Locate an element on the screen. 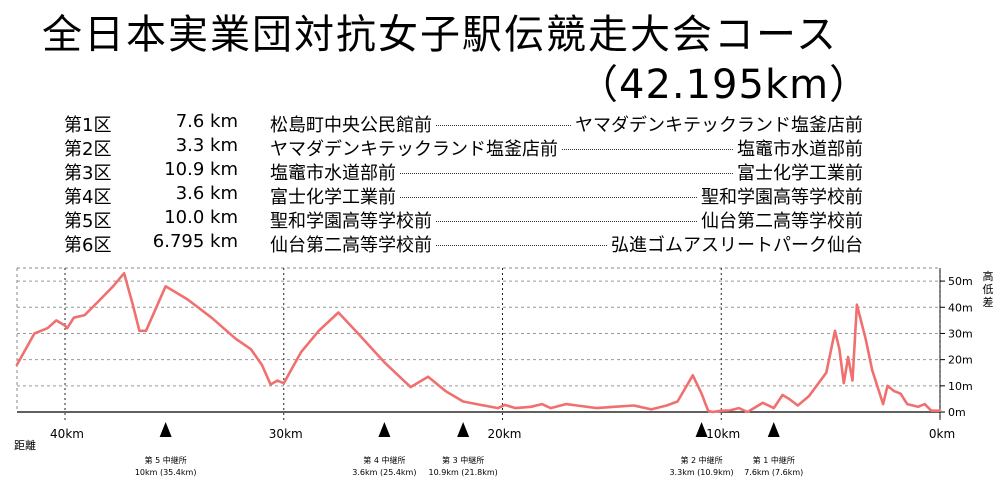 This screenshot has width=1000, height=487. leg-row: 第4区 3.6 km 富士化学工業前 聖和学園高等学校前 is located at coordinates (500, 195).